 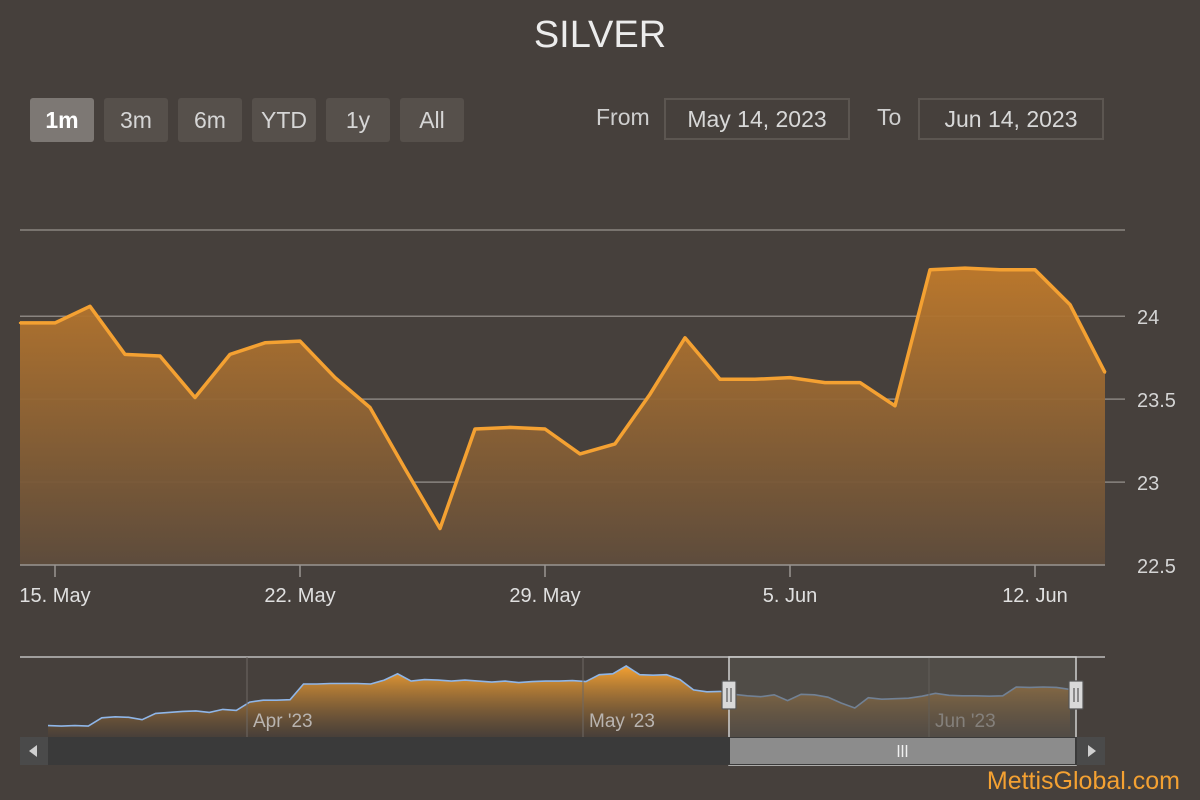 What do you see at coordinates (889, 117) in the screenshot?
I see `to-label: To` at bounding box center [889, 117].